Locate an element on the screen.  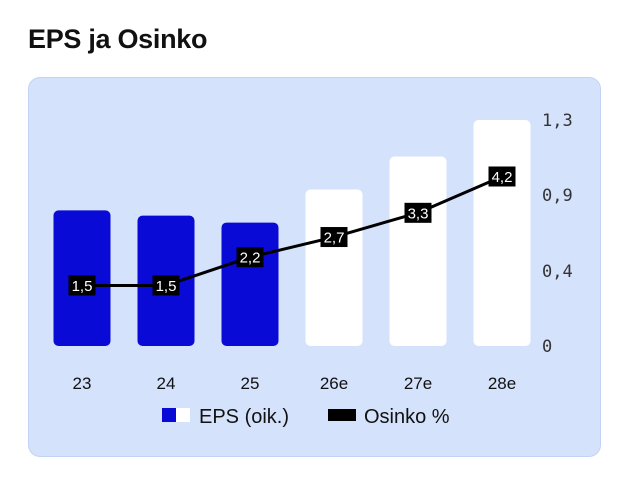
x-tick-label: 25 is located at coordinates (250, 383).